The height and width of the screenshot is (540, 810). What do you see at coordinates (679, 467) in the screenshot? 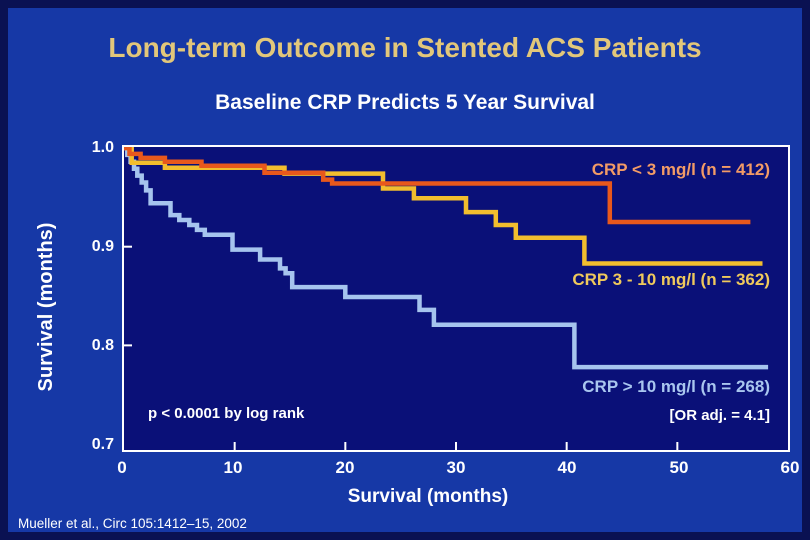
I see `x-tick-label-50: 50` at bounding box center [679, 467].